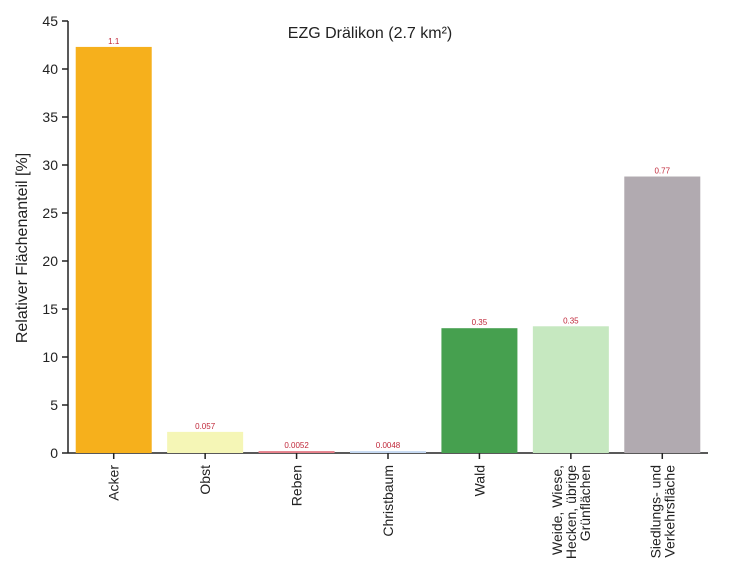 The image size is (732, 571). What do you see at coordinates (114, 41) in the screenshot?
I see `data-label: 1.1` at bounding box center [114, 41].